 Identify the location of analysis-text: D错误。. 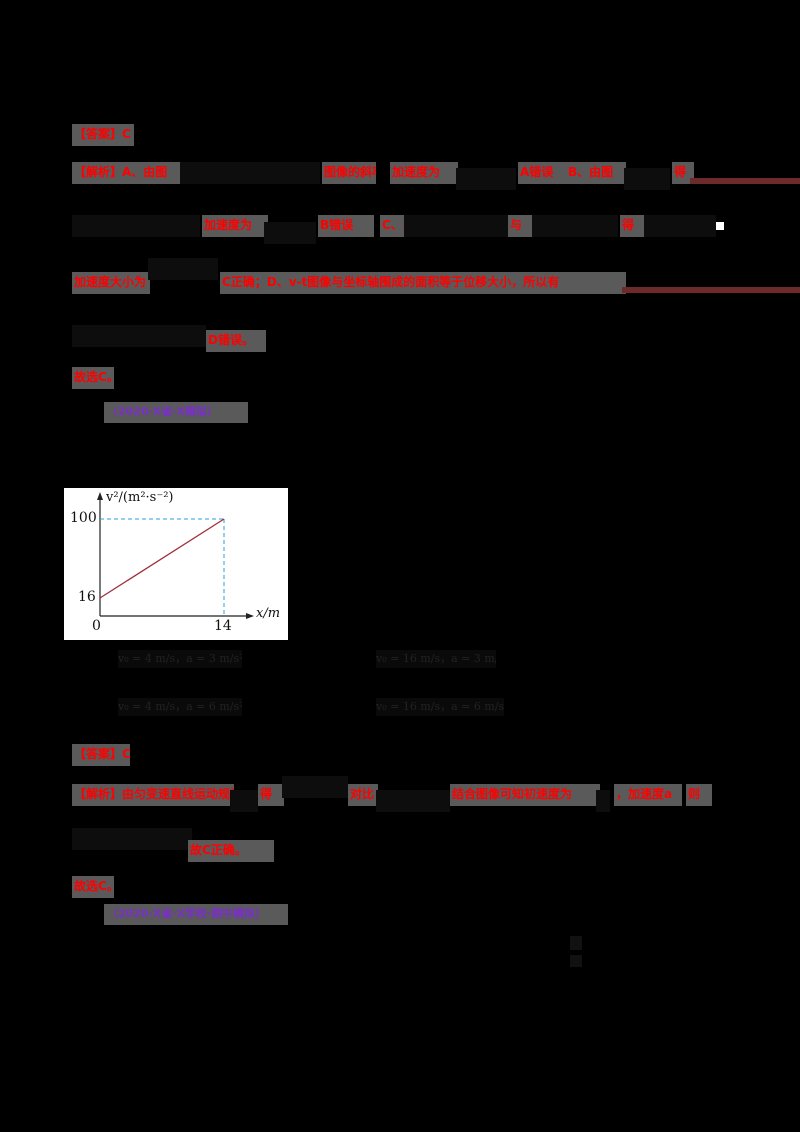
(236, 341).